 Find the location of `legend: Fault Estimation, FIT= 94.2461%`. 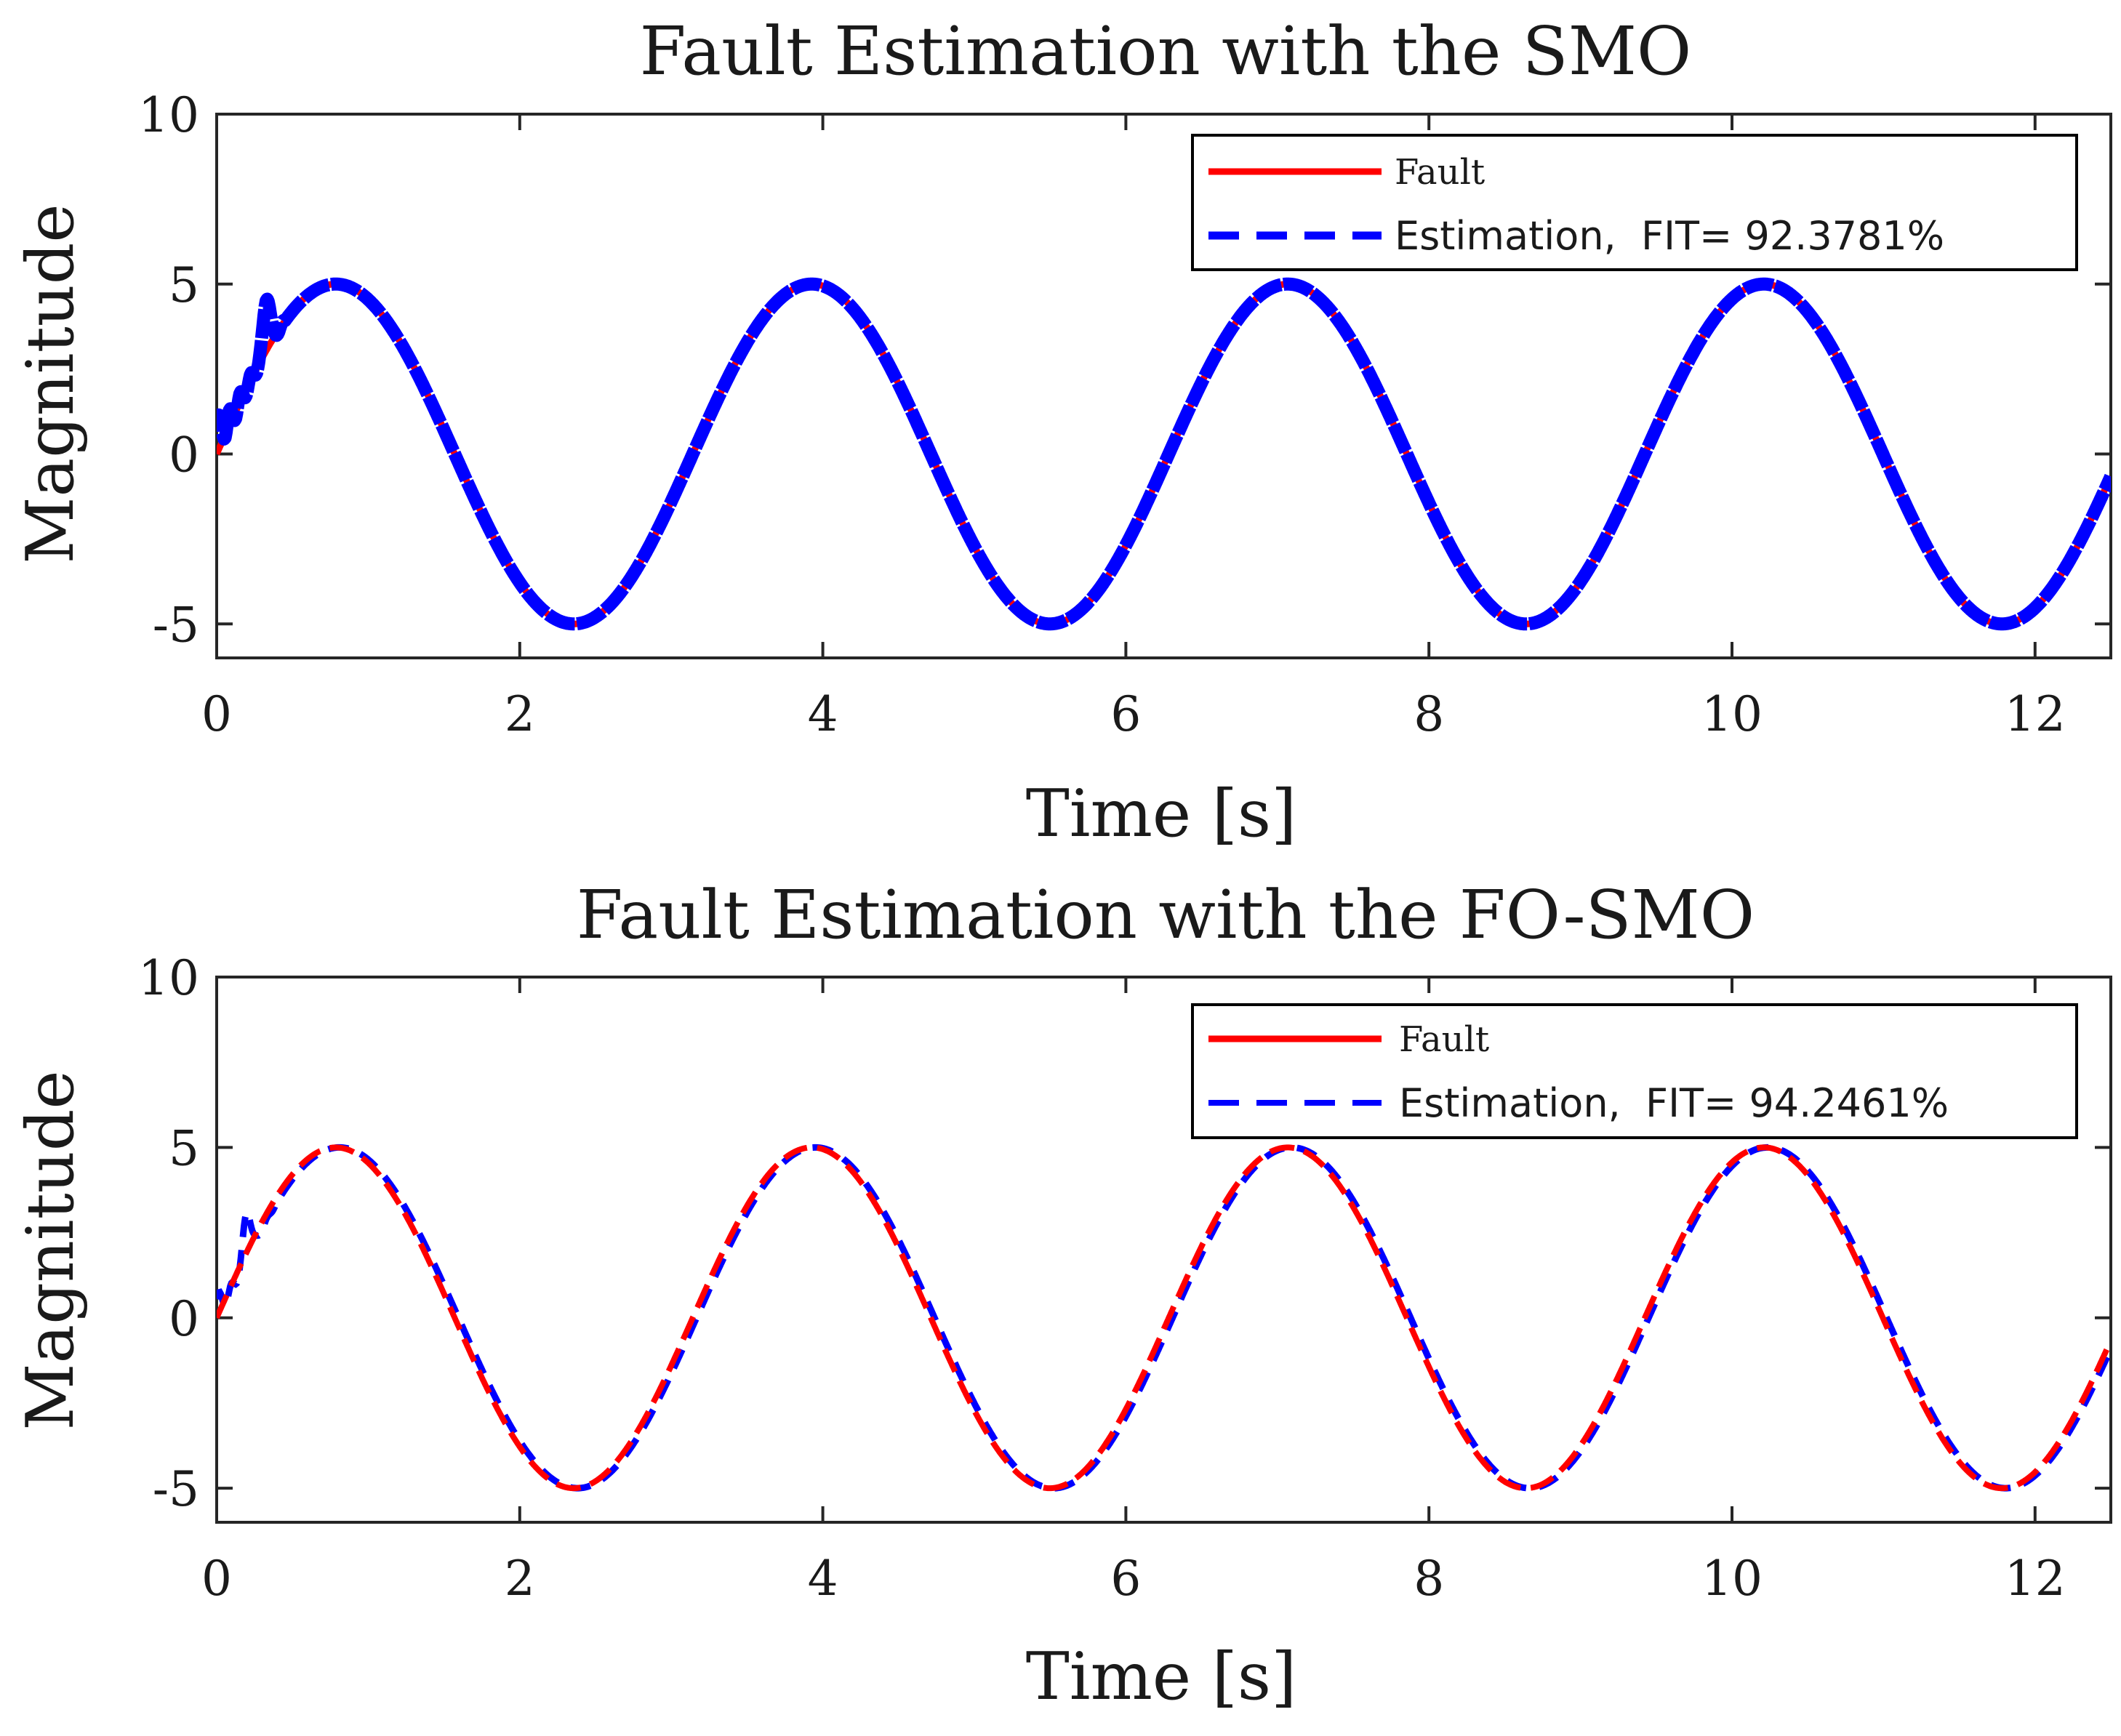

legend: Fault Estimation, FIT= 94.2461% is located at coordinates (1635, 1071).